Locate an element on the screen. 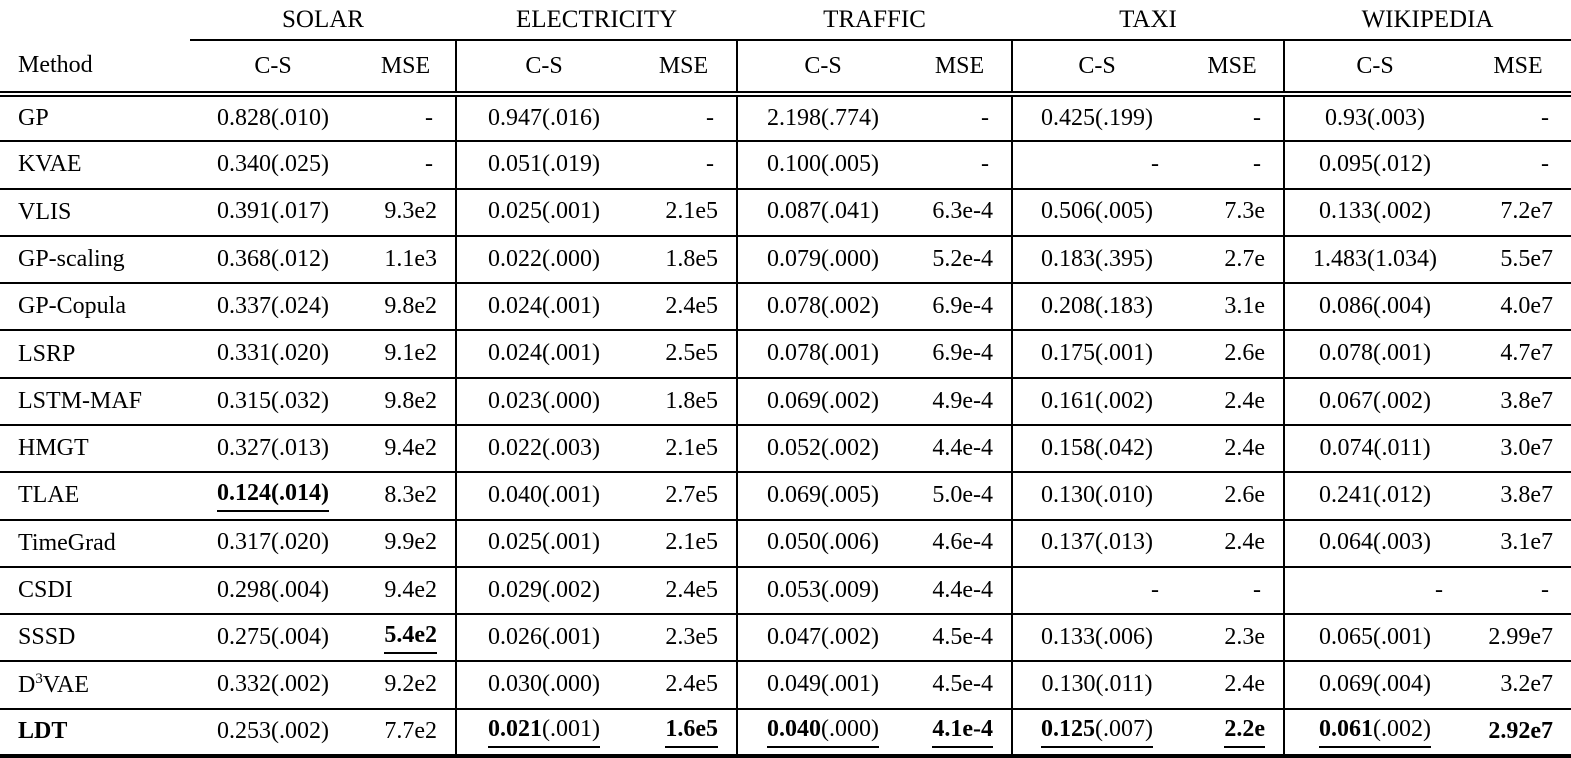 The height and width of the screenshot is (758, 1571). cs-value-cell: 0.183(.395) is located at coordinates (1096, 259).